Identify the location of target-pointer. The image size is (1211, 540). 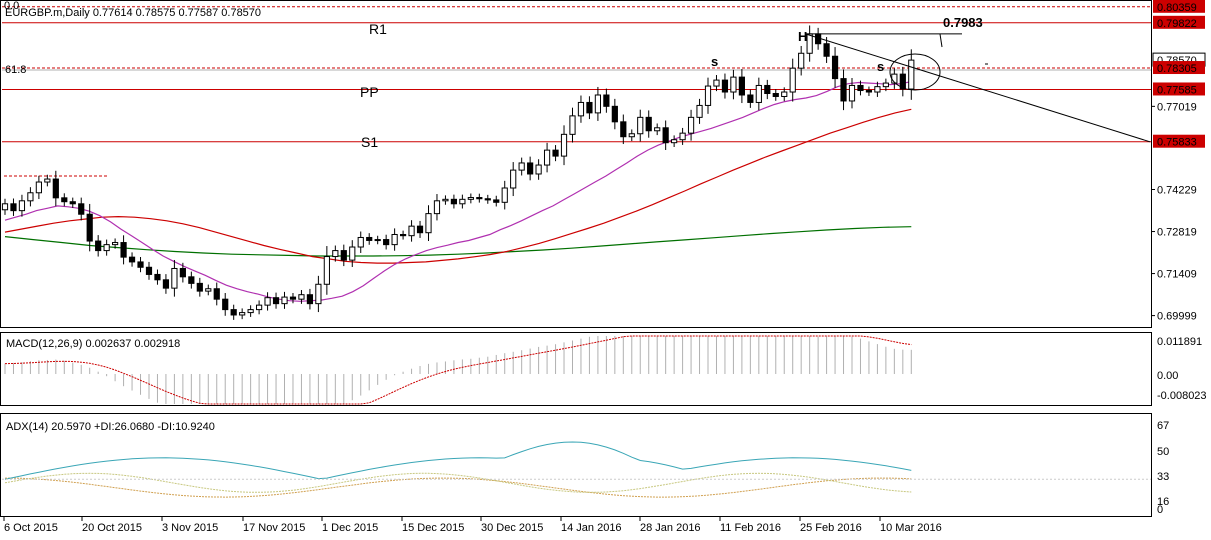
(941, 40).